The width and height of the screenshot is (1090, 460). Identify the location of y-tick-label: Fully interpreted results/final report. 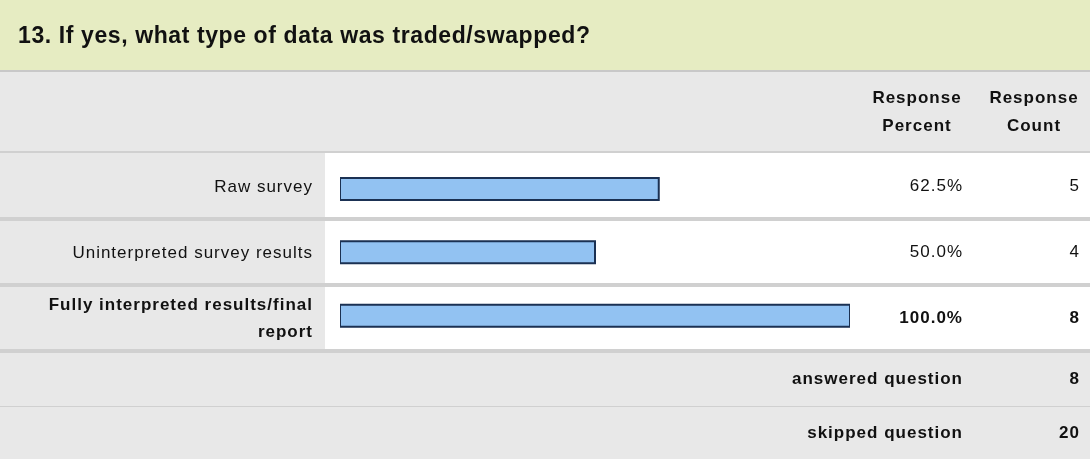
(180, 318).